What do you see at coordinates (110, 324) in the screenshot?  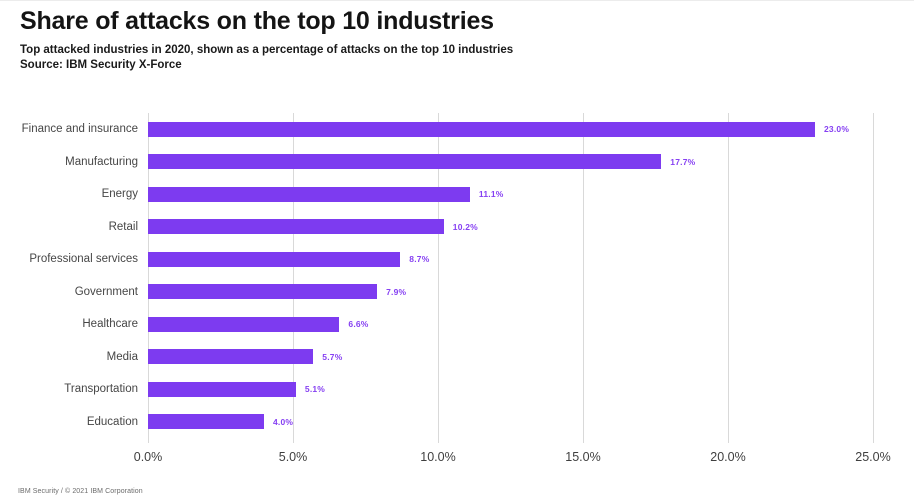 I see `category-label: Healthcare` at bounding box center [110, 324].